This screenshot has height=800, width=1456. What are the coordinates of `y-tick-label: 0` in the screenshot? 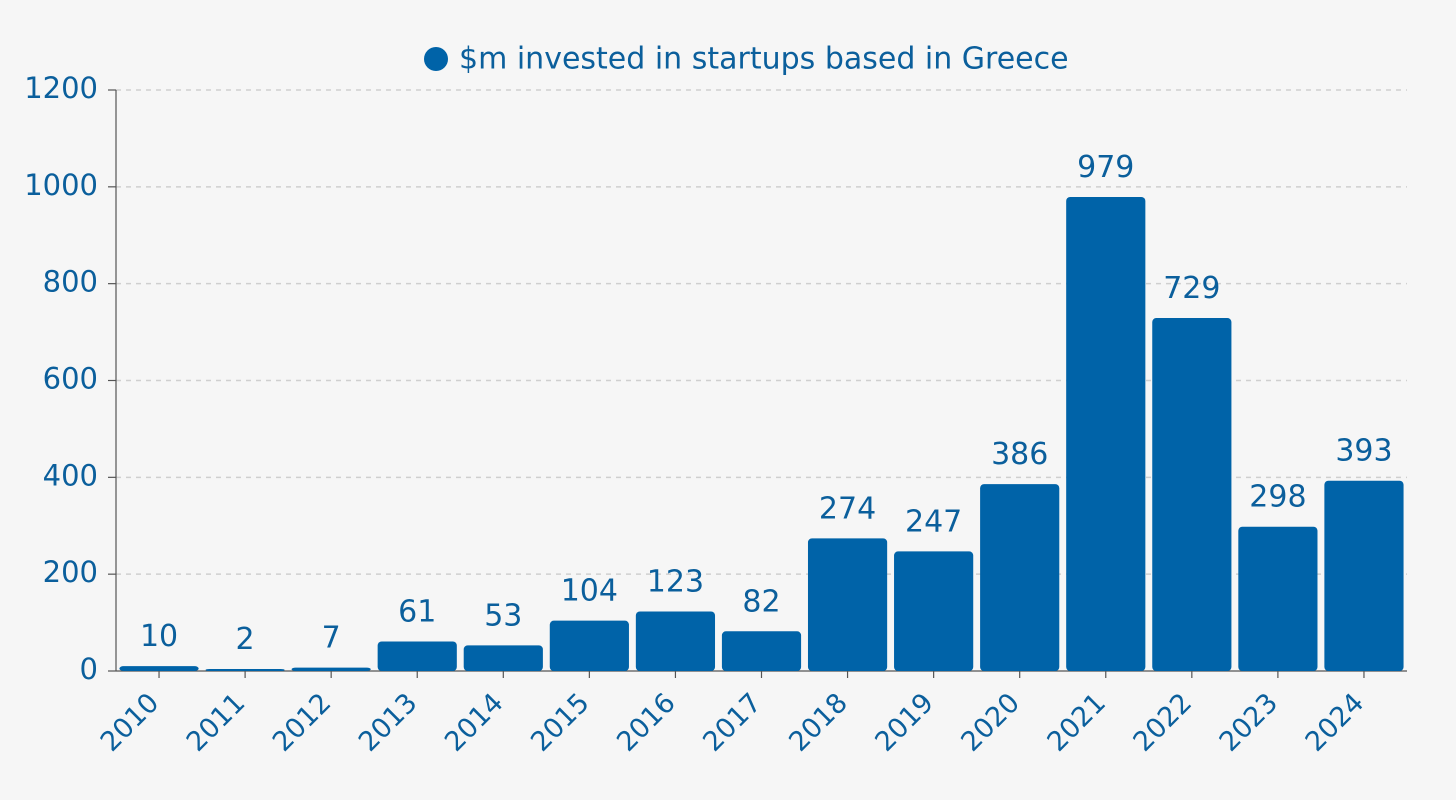 It's located at (89, 669).